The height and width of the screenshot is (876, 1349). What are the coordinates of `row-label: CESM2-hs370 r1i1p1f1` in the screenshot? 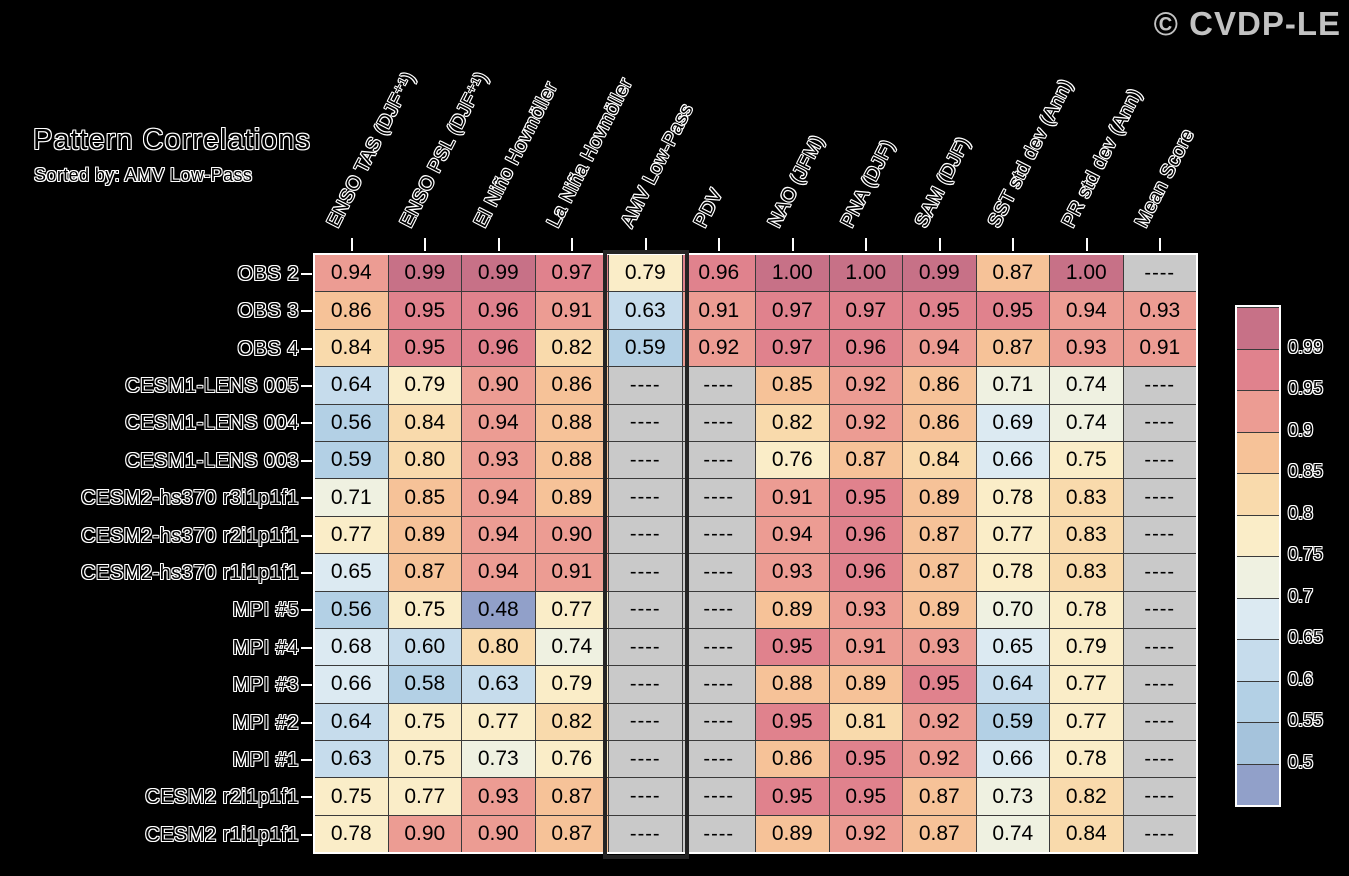 It's located at (190, 572).